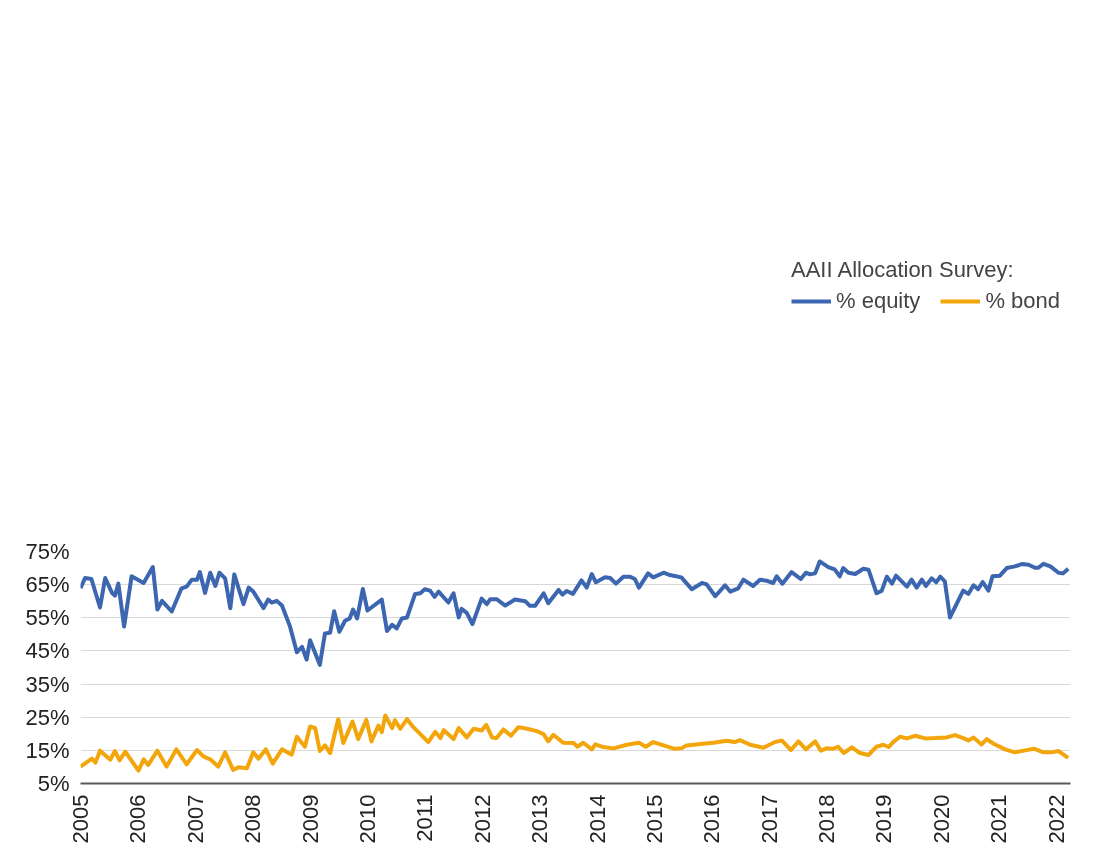 Image resolution: width=1098 pixels, height=856 pixels. What do you see at coordinates (47, 551) in the screenshot?
I see `y-tick-label: 75%` at bounding box center [47, 551].